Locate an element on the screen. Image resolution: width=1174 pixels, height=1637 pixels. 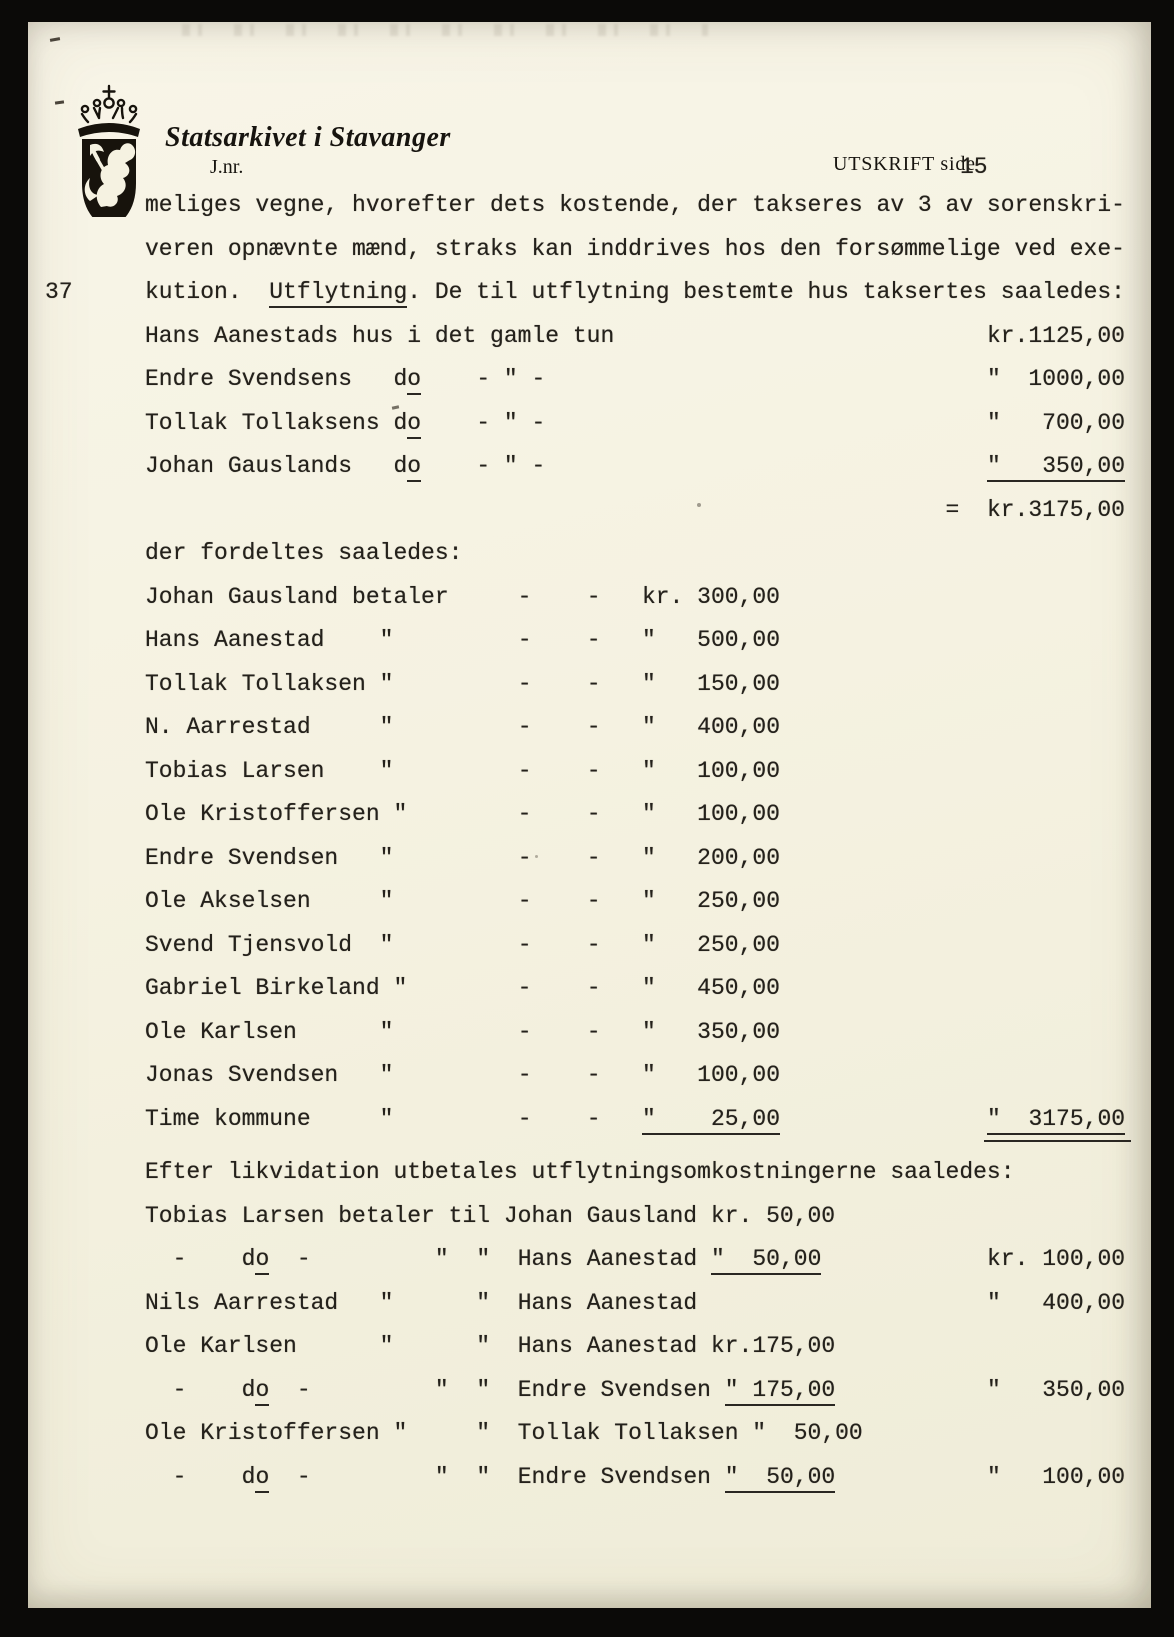
typed-text: Hans Aanestad is located at coordinates (235, 640).